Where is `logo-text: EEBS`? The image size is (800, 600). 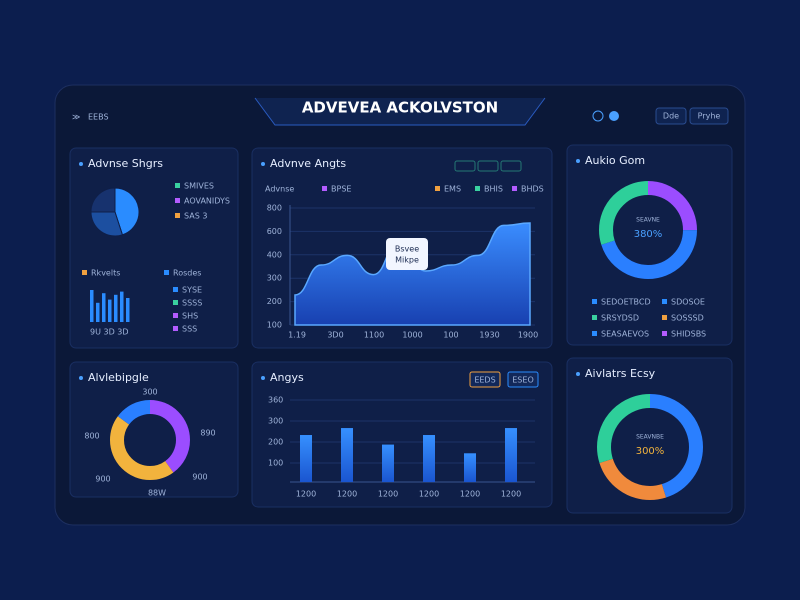
logo-text: EEBS is located at coordinates (98, 117).